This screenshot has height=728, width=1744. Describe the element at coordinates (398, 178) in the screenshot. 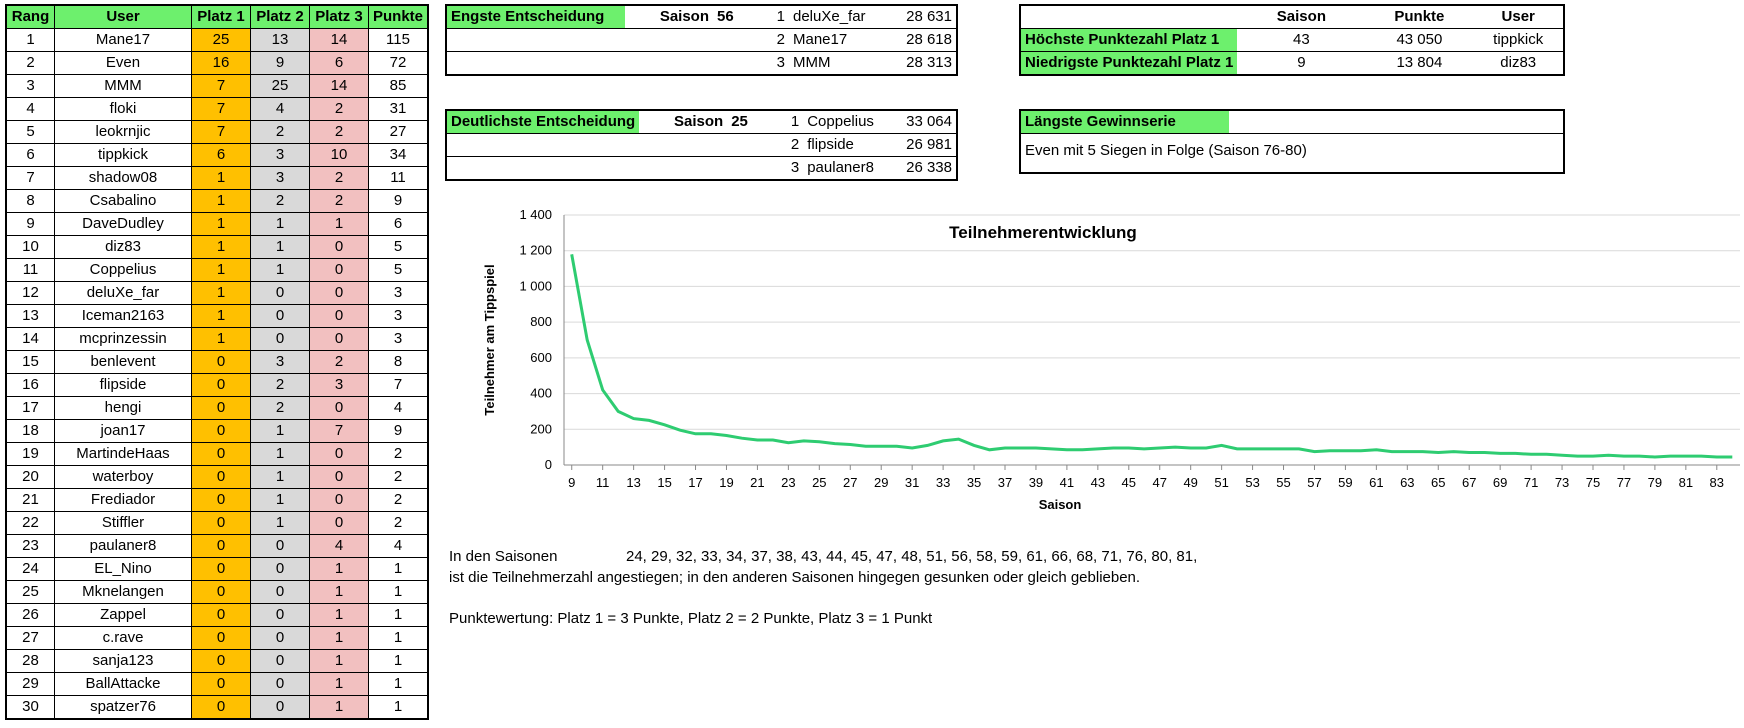

I see `punkte-cell: 11` at that location.